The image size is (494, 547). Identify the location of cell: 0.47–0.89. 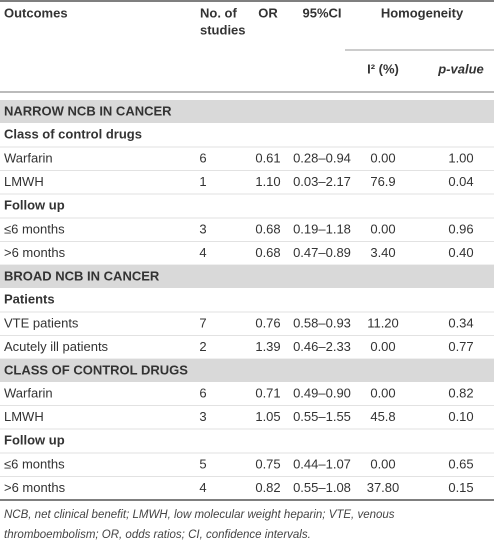
(322, 252).